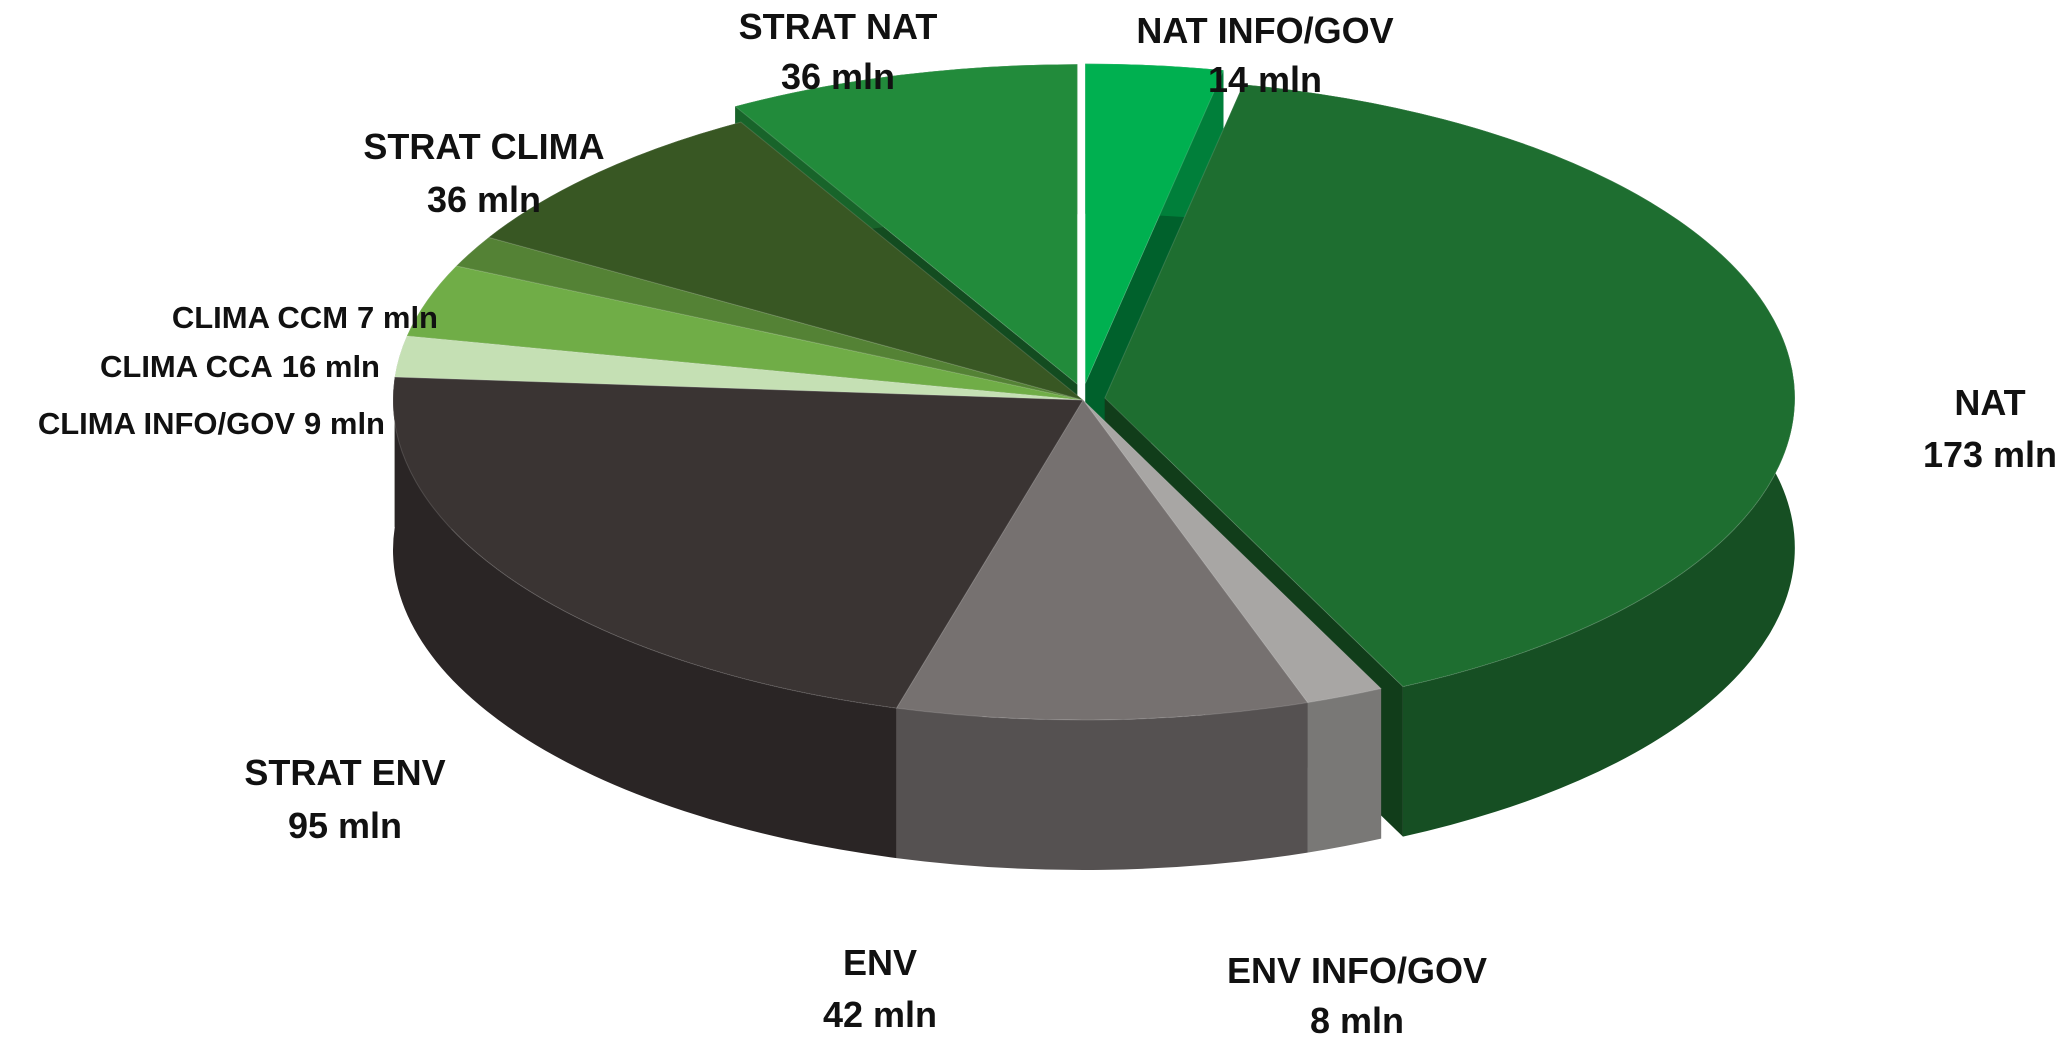 This screenshot has width=2067, height=1039. I want to click on category-label: CLIMA CCM, so click(260, 317).